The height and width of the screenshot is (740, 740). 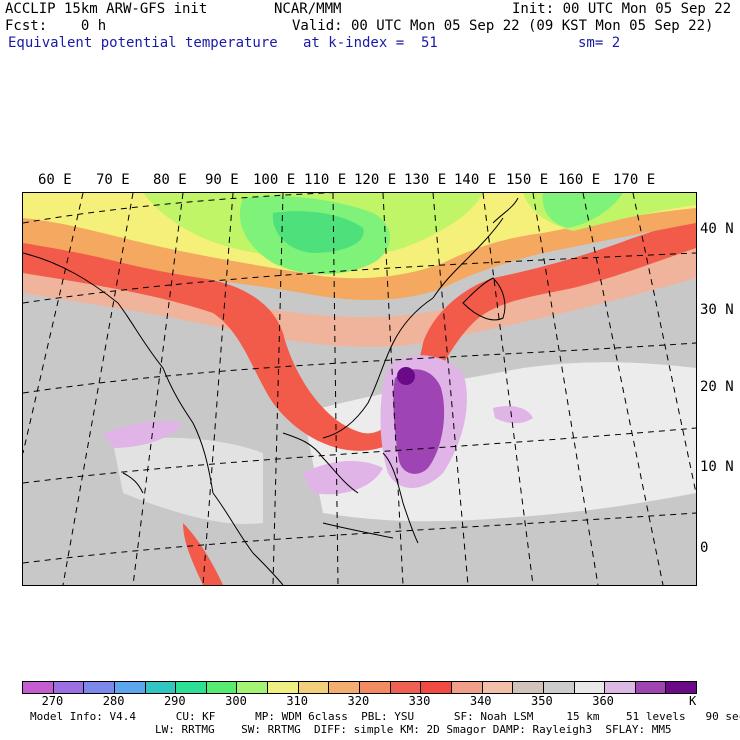 What do you see at coordinates (717, 310) in the screenshot?
I see `lat-label: 30 N` at bounding box center [717, 310].